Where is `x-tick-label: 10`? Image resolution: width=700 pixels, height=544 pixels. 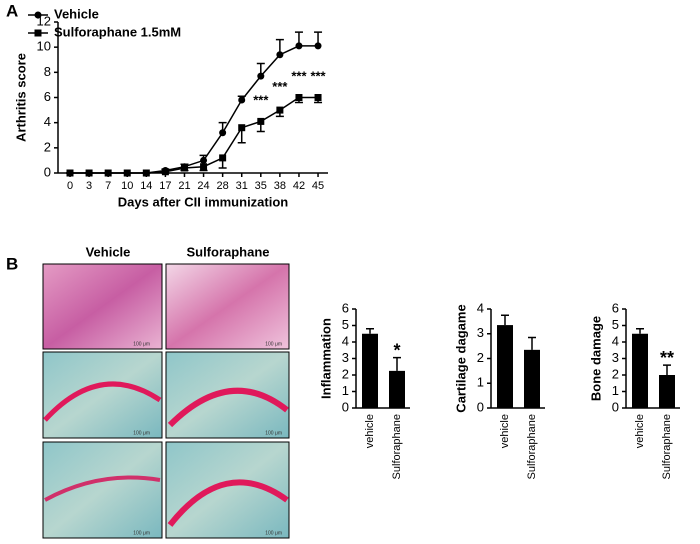 x-tick-label: 10 is located at coordinates (127, 186).